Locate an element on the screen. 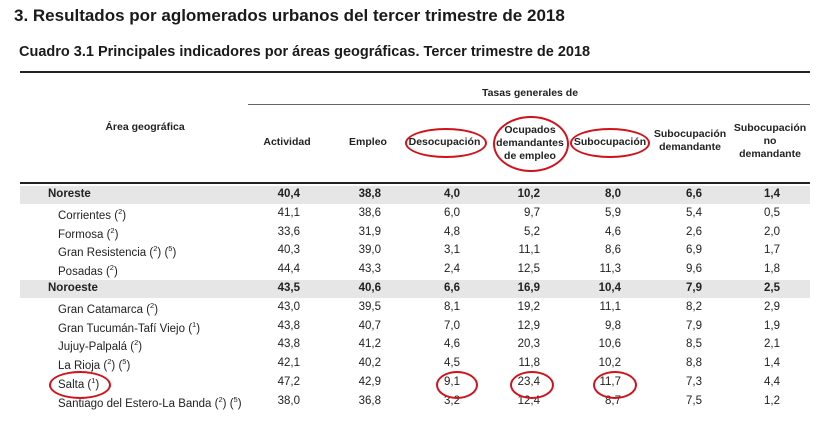  cell-sub-no-demandante: 1,9 is located at coordinates (772, 325).